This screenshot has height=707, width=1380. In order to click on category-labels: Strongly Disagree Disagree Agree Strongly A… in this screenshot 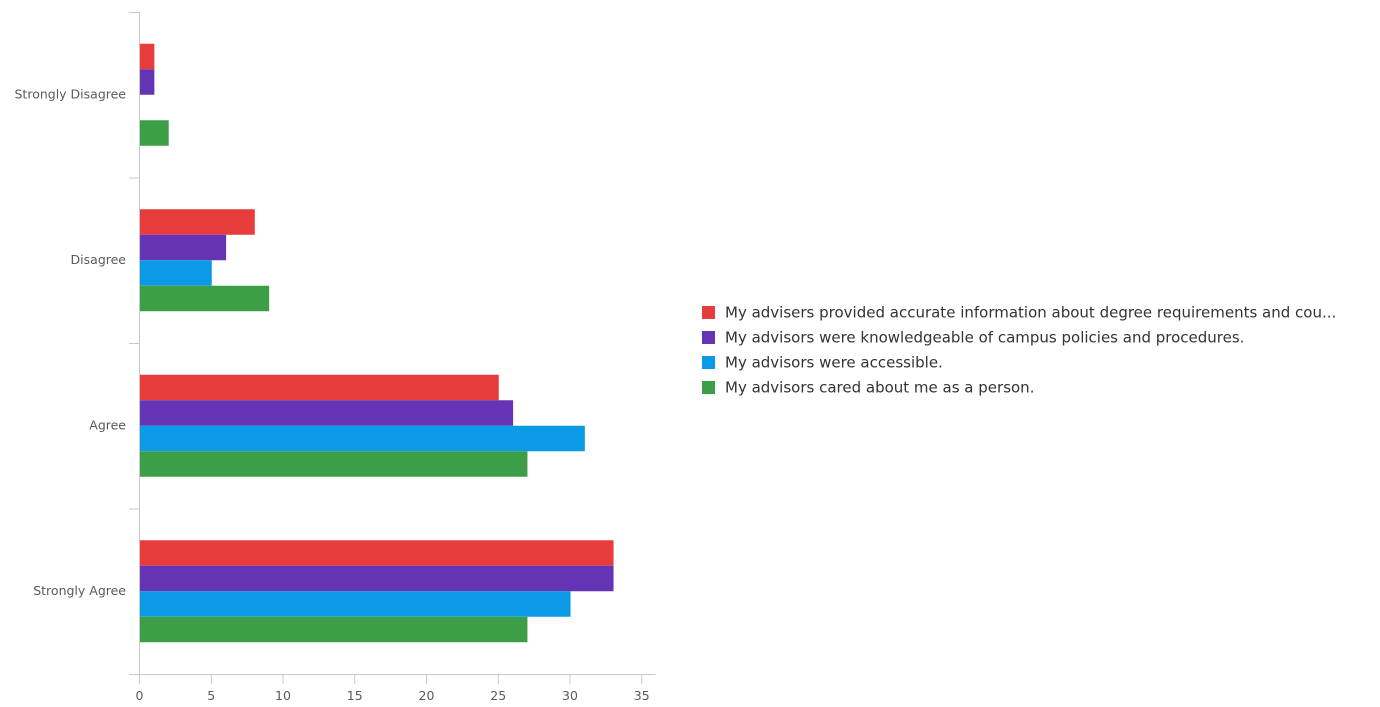, I will do `click(71, 342)`.